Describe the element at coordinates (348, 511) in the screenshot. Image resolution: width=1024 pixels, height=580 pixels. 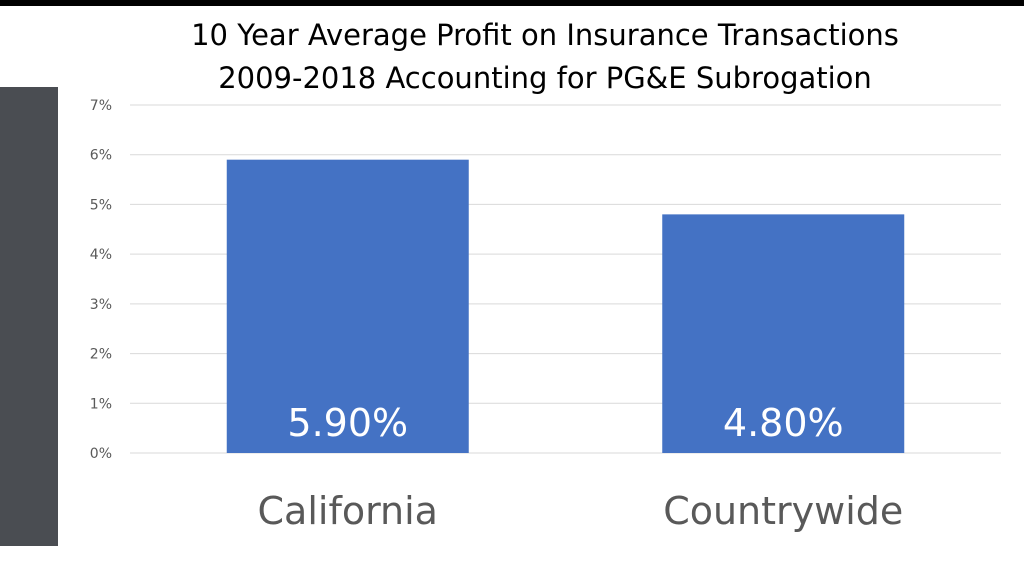
I see `x-category-label: California` at that location.